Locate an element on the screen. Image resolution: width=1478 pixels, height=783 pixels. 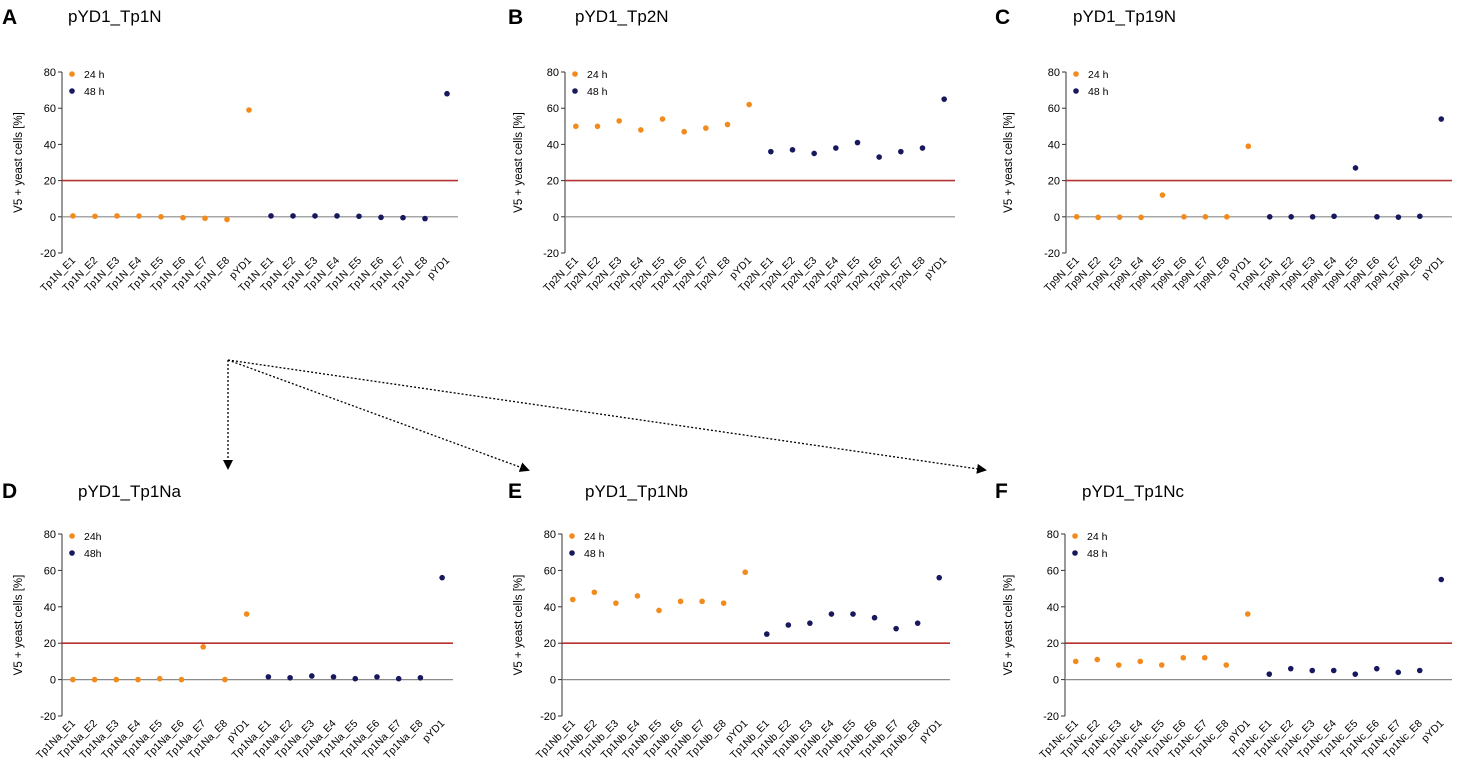
panel-title: pYD1_Tp1Na is located at coordinates (130, 491).